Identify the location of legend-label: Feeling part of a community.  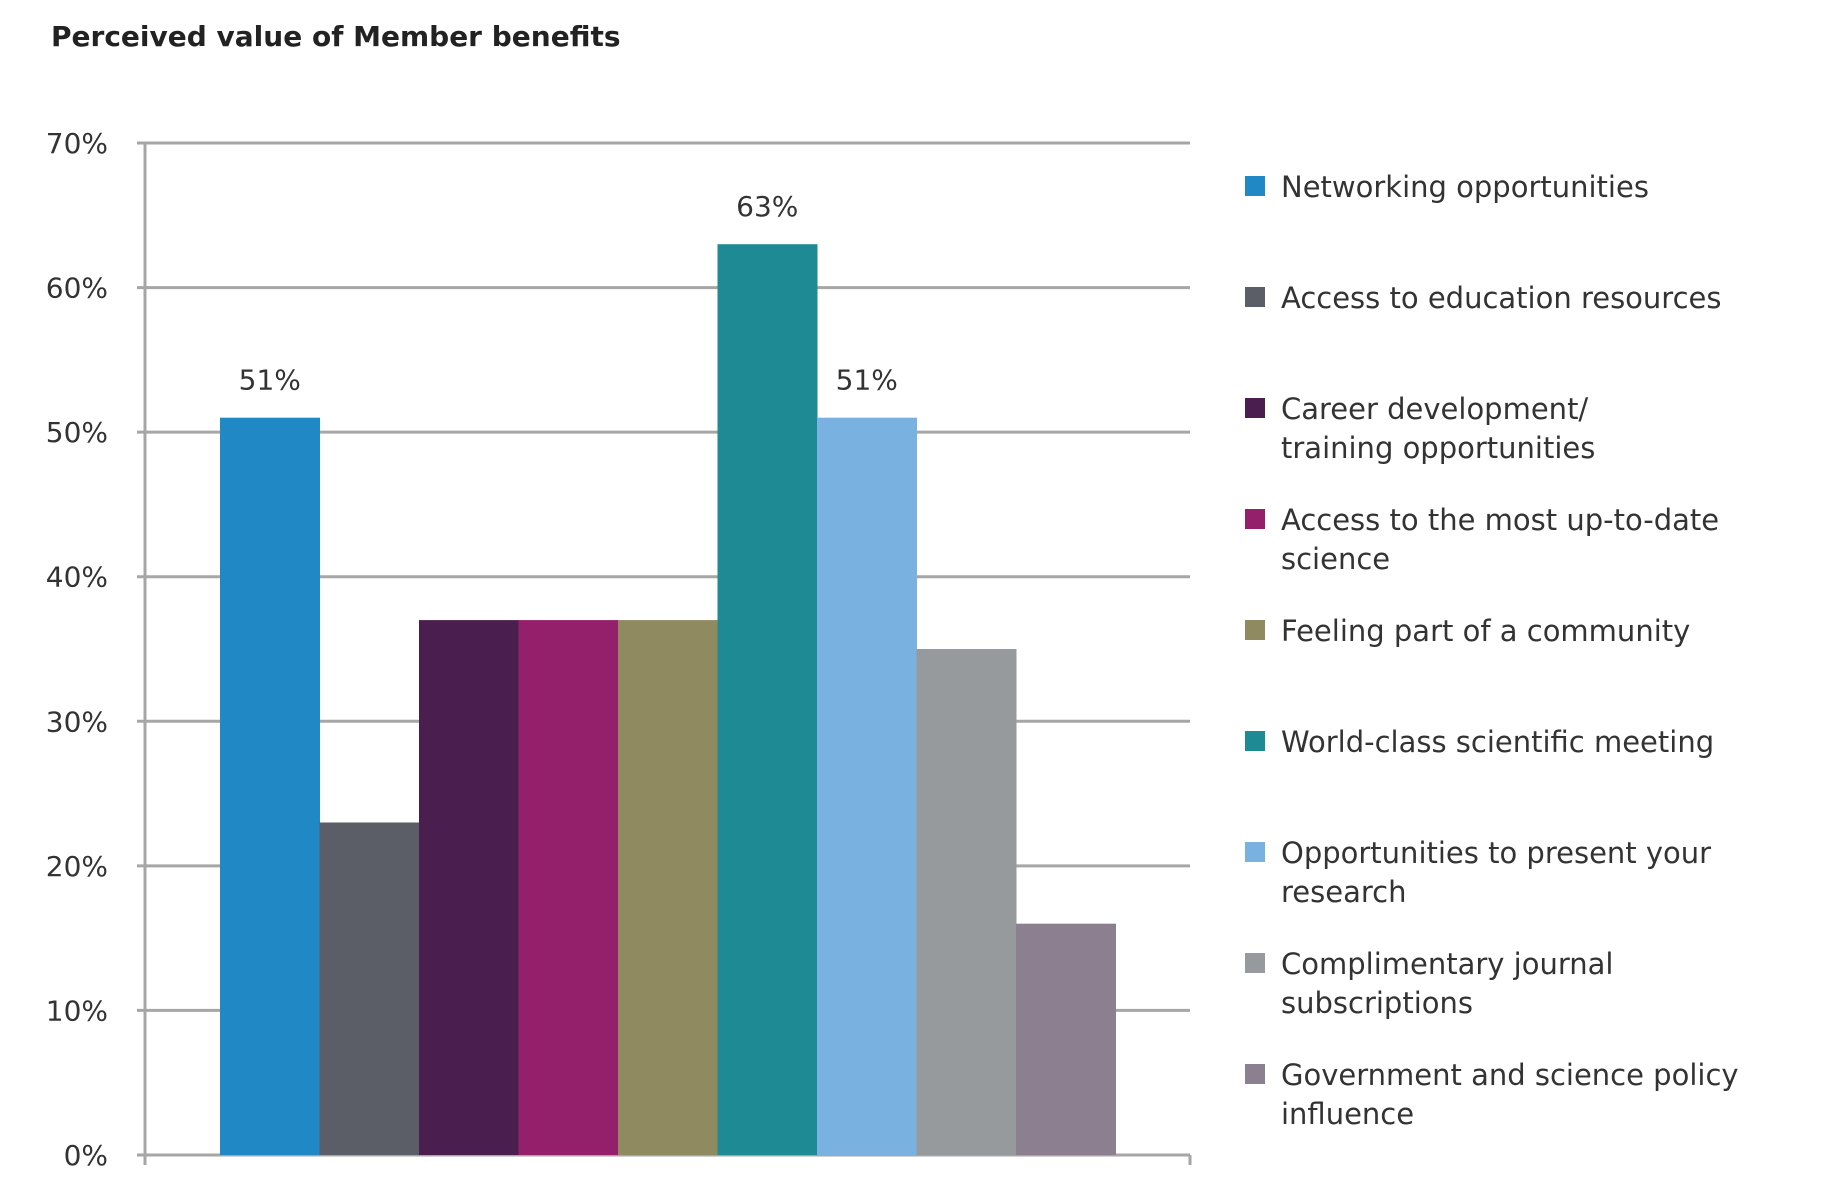
(1486, 631).